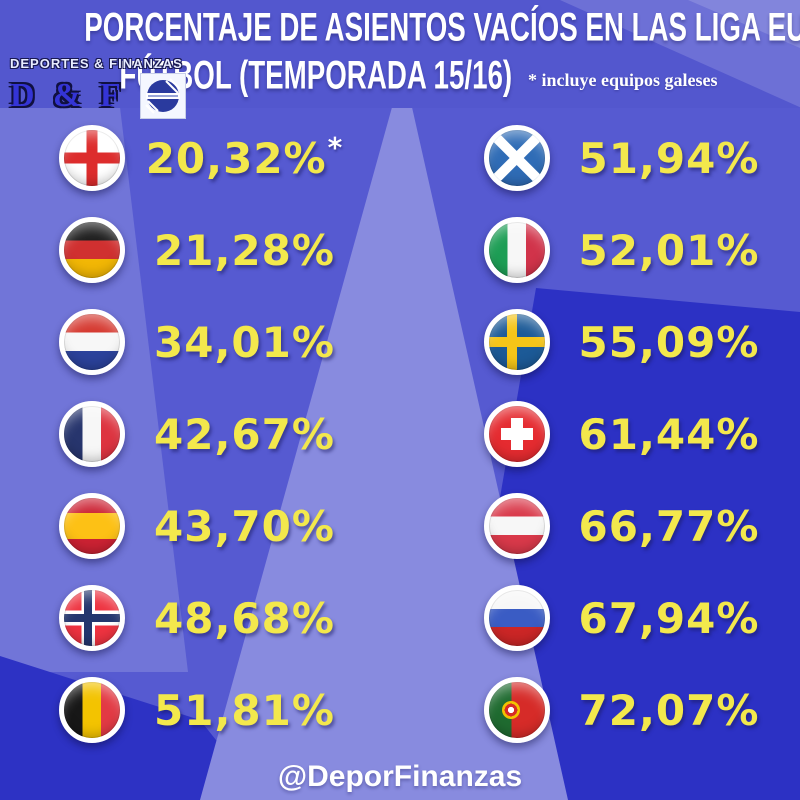 Image resolution: width=800 pixels, height=800 pixels. I want to click on empty-seats-value-spain: 43,70%, so click(244, 526).